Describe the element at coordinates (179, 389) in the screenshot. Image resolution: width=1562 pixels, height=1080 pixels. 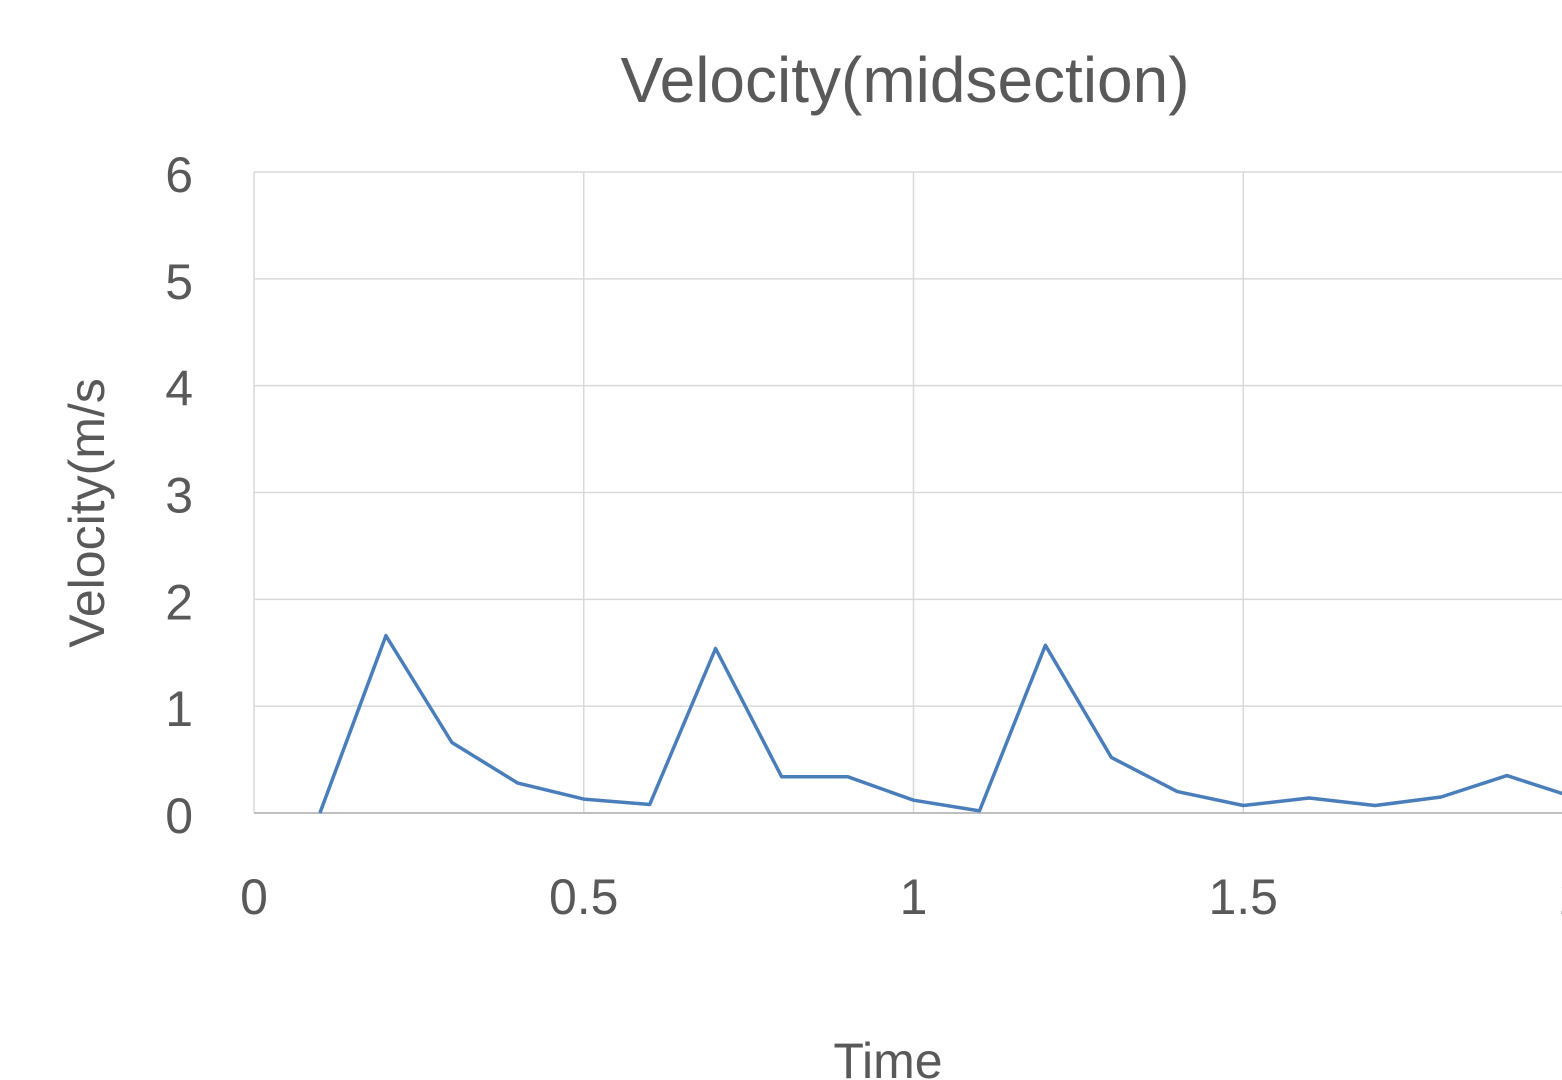
I see `y-tick-label: 4` at that location.